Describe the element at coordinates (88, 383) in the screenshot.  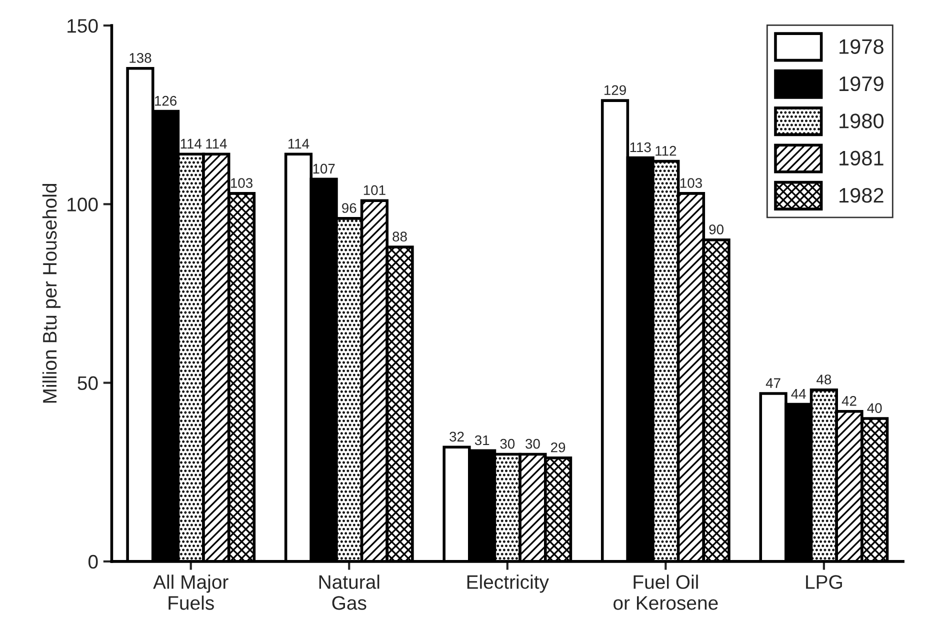
I see `y-tick-label: 50` at that location.